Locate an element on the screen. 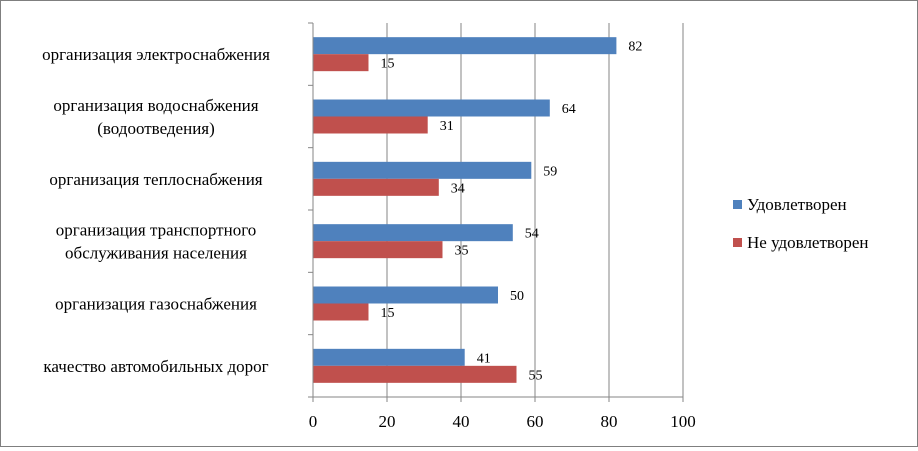 The image size is (918, 451). category-label: (водоотведения) is located at coordinates (156, 128).